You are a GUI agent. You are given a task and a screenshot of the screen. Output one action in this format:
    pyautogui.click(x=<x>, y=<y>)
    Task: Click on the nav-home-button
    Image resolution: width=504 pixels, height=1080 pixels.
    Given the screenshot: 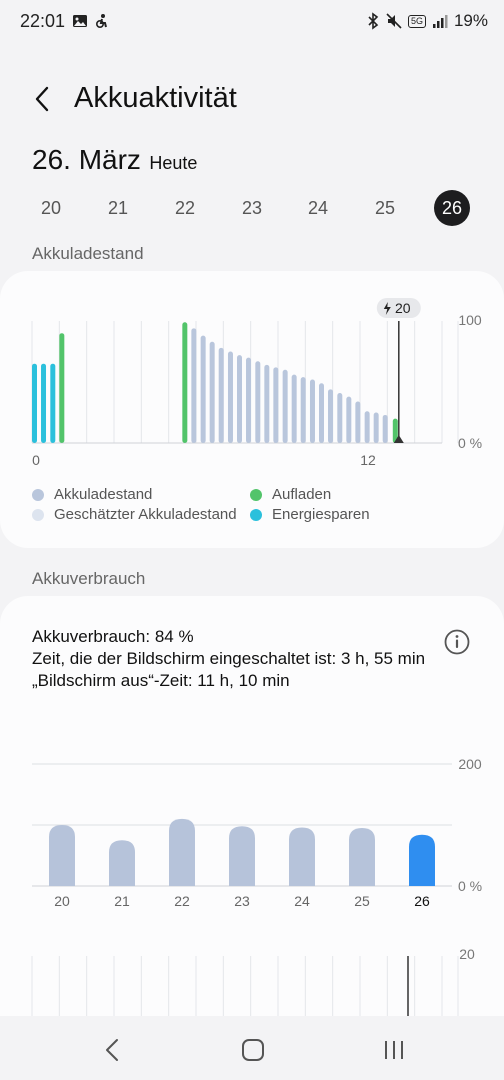 What is the action you would take?
    pyautogui.click(x=253, y=1050)
    